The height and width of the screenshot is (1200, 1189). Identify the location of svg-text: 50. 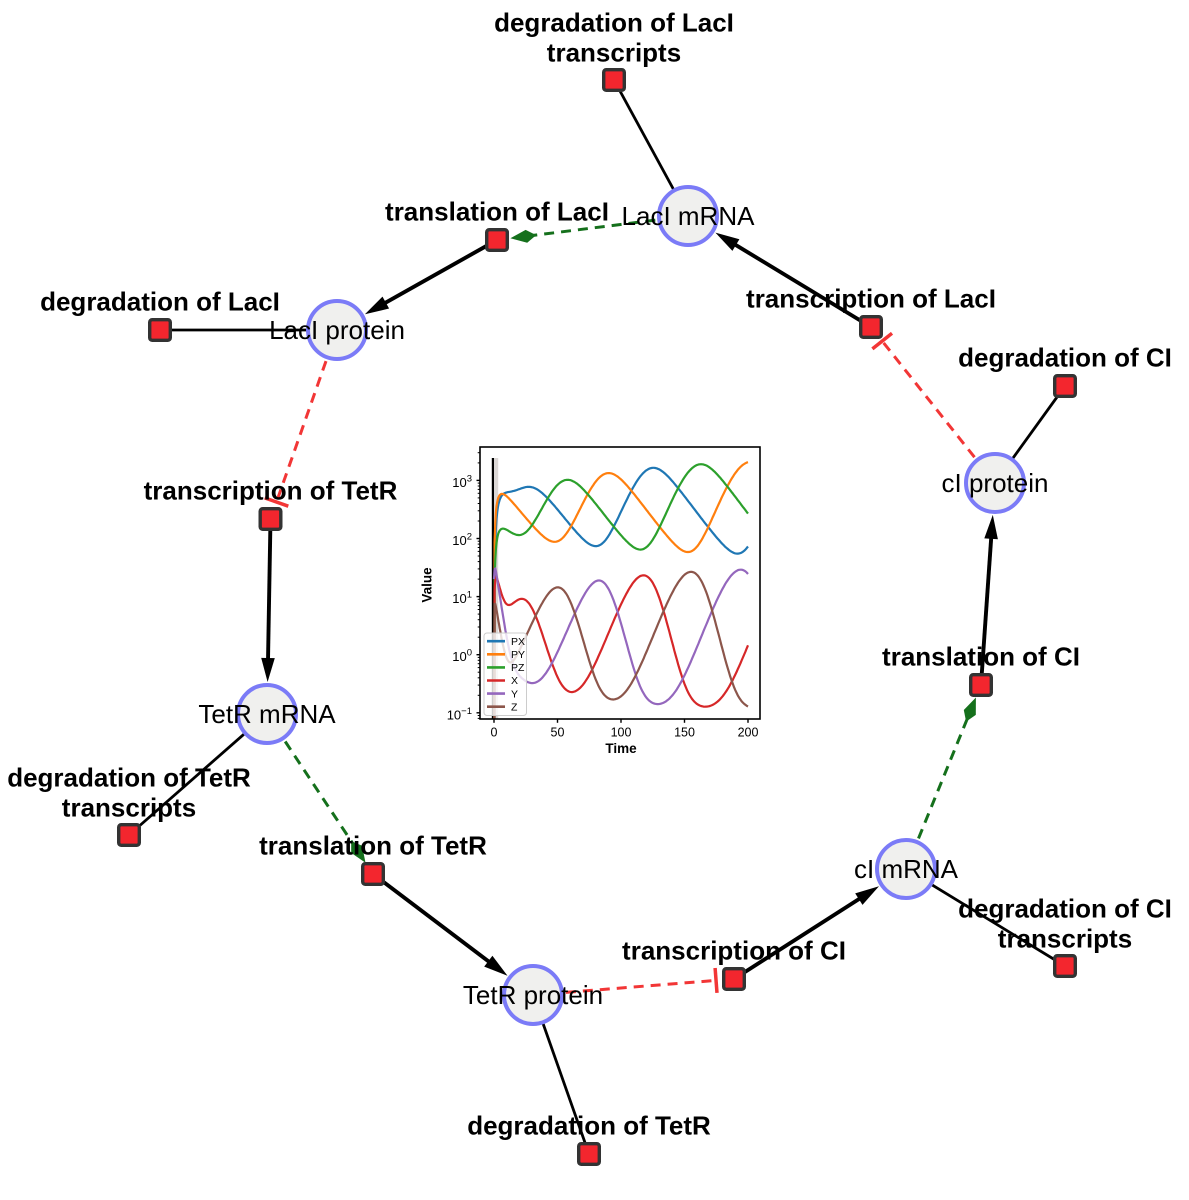
(558, 733).